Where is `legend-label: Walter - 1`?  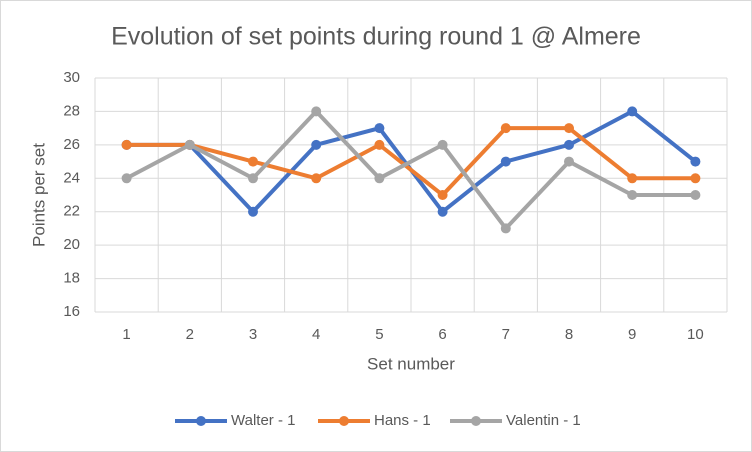
legend-label: Walter - 1 is located at coordinates (263, 420).